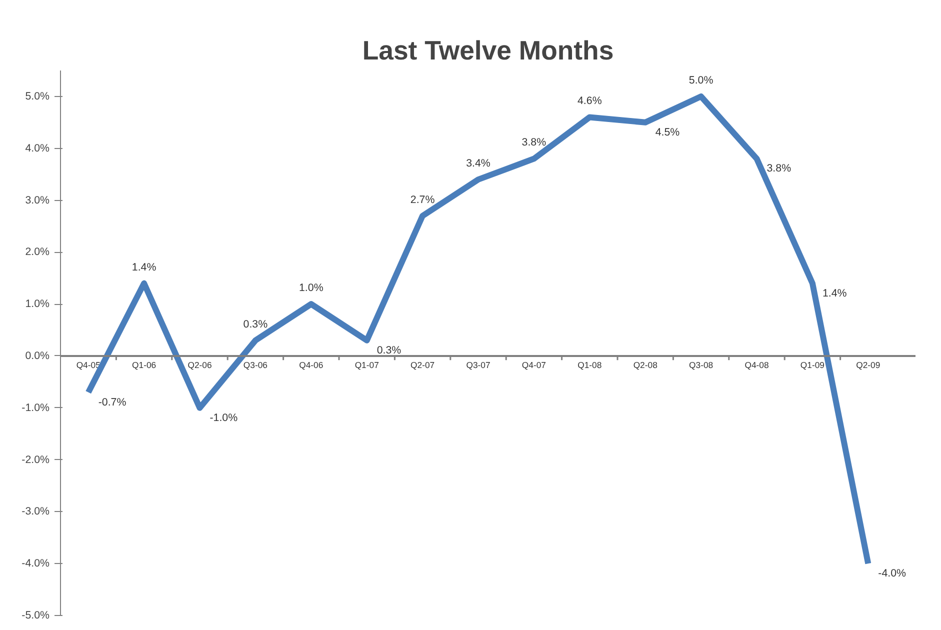 The width and height of the screenshot is (941, 630). What do you see at coordinates (812, 365) in the screenshot?
I see `x-tick-label: Q1-09` at bounding box center [812, 365].